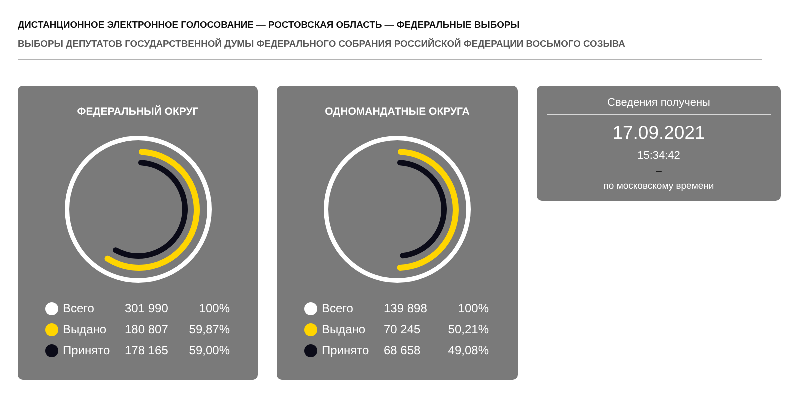  I want to click on text: ДИСТАНЦИОННОЕ ЭЛЕКТРОННОЕ ГОЛОСОВАНИЕ — РОСТОВСКАЯ ОБЛАСТЬ — ФЕДЕРАЛЬНЫЕ ВЫБОРЫ, so click(269, 24).